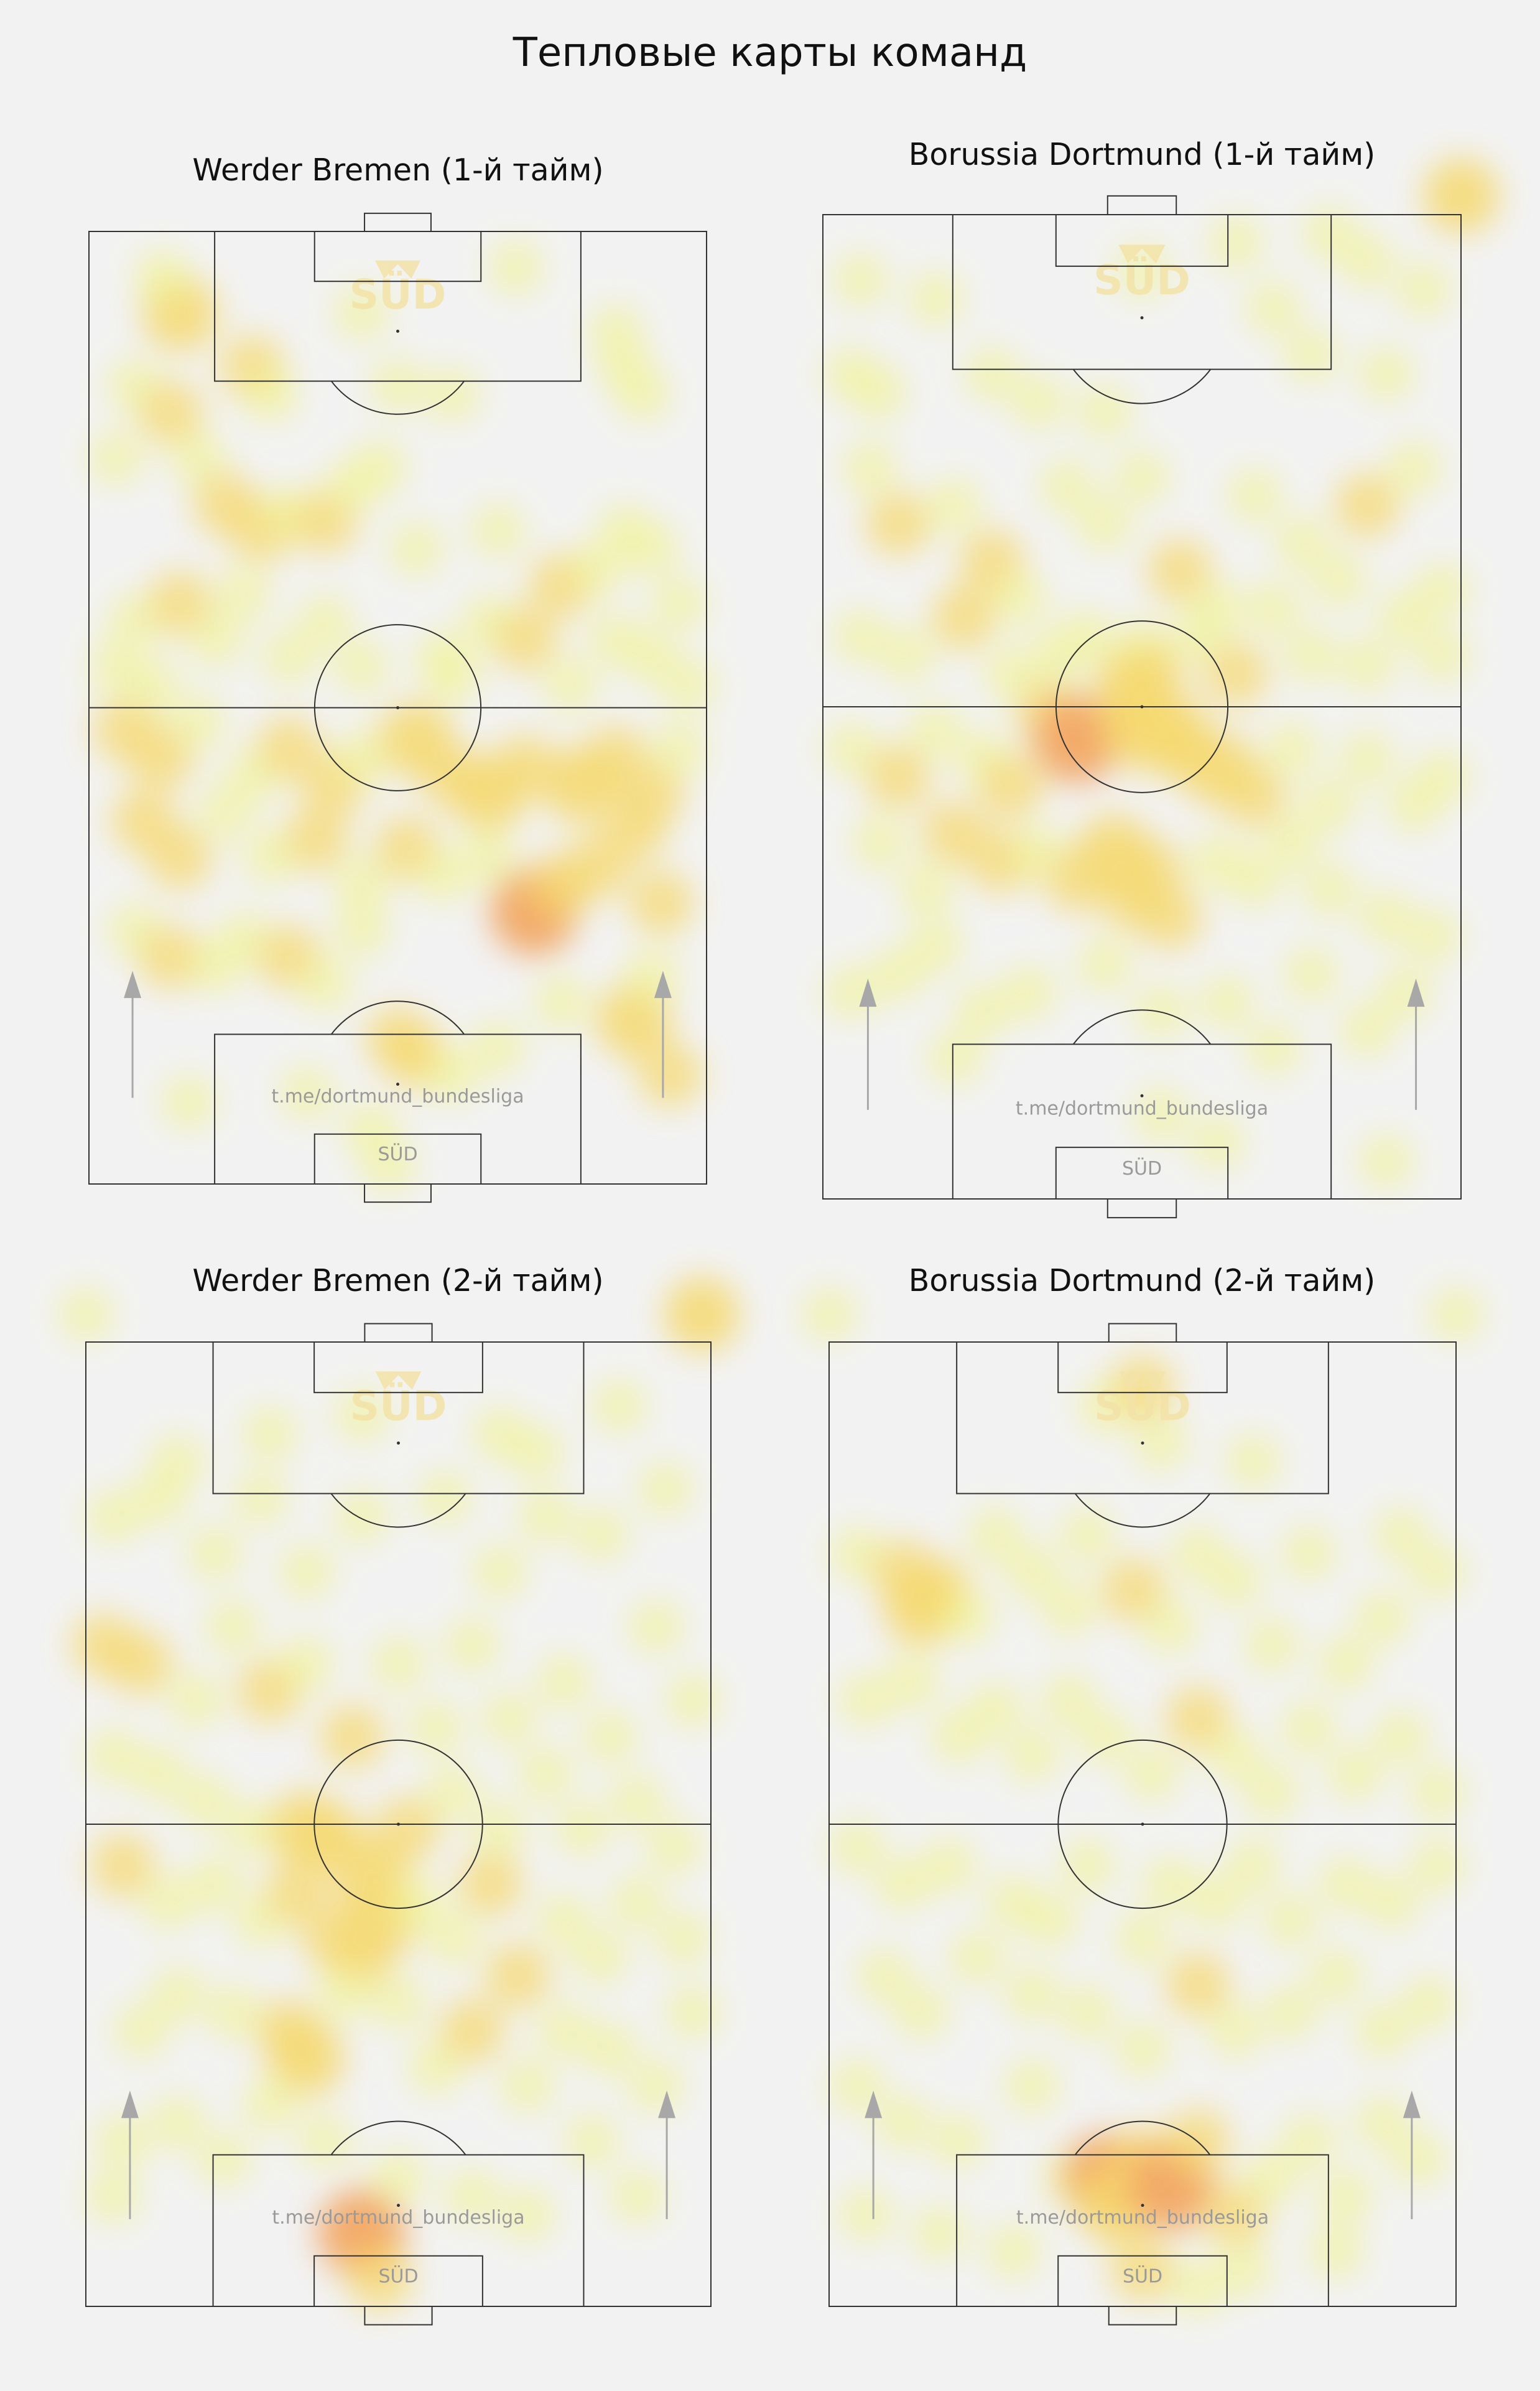 The image size is (1540, 2391). Describe the element at coordinates (398, 2218) in the screenshot. I see `channel-watermark: t.me/dortmund_bundesliga` at that location.